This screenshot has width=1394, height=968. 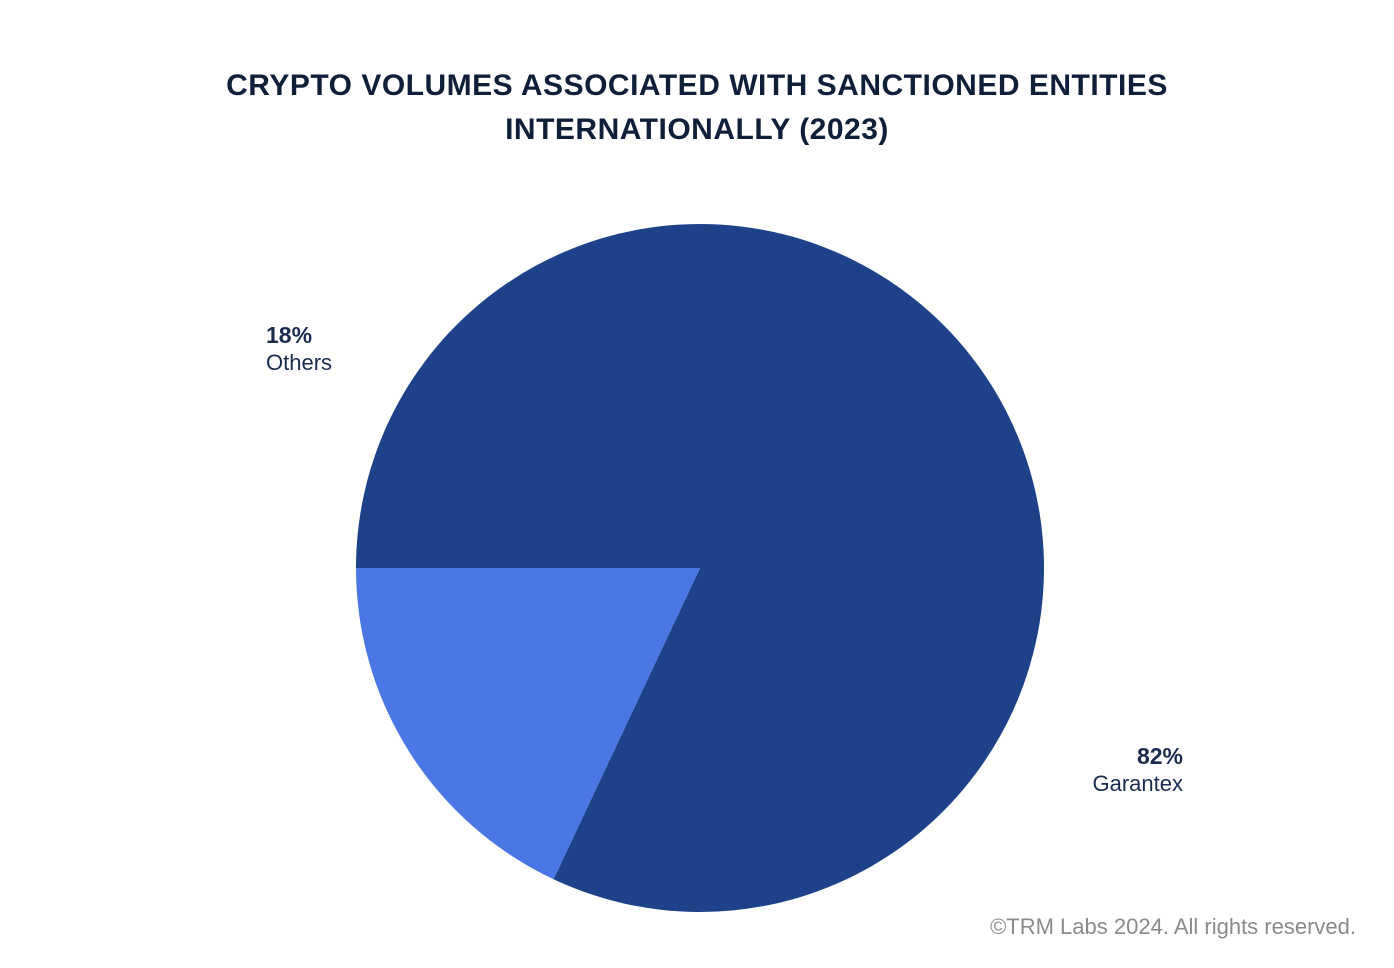 I want to click on slice-label-others: 18% Others, so click(x=299, y=348).